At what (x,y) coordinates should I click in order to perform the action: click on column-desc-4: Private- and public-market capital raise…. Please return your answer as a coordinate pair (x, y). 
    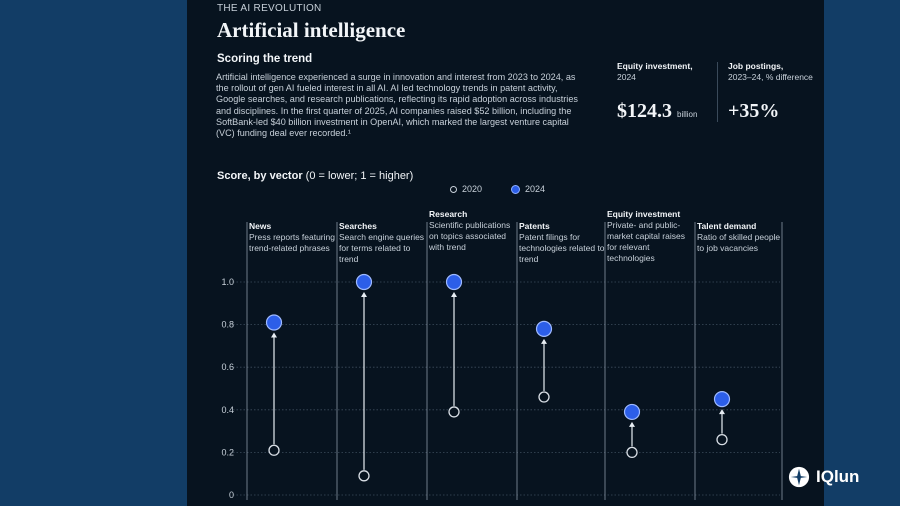
    Looking at the image, I should click on (646, 241).